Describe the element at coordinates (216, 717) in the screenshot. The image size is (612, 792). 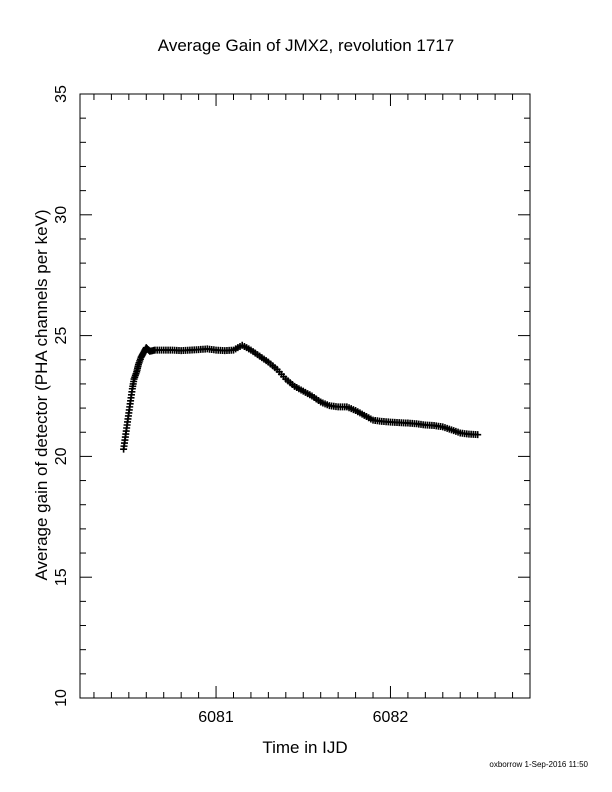
I see `x-tick-label: 6081` at that location.